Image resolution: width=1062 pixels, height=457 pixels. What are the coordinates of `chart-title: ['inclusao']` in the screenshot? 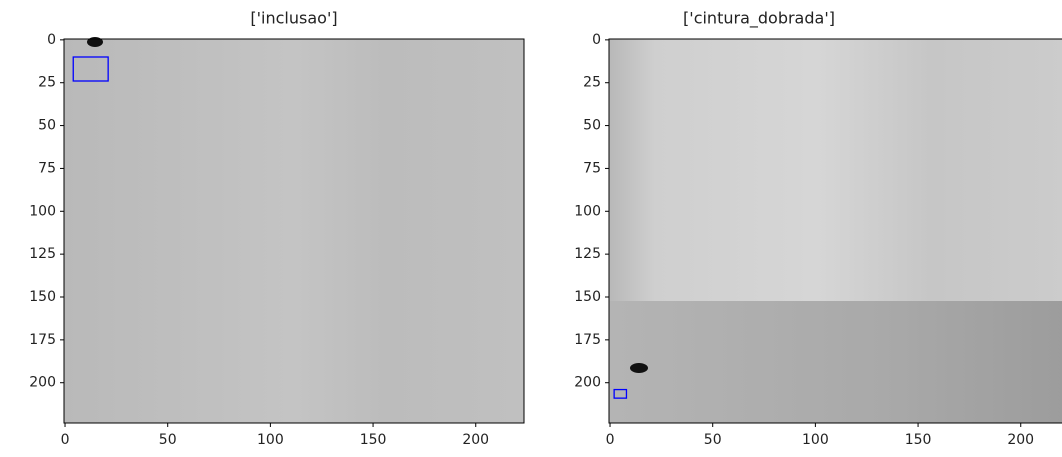 It's located at (293, 18).